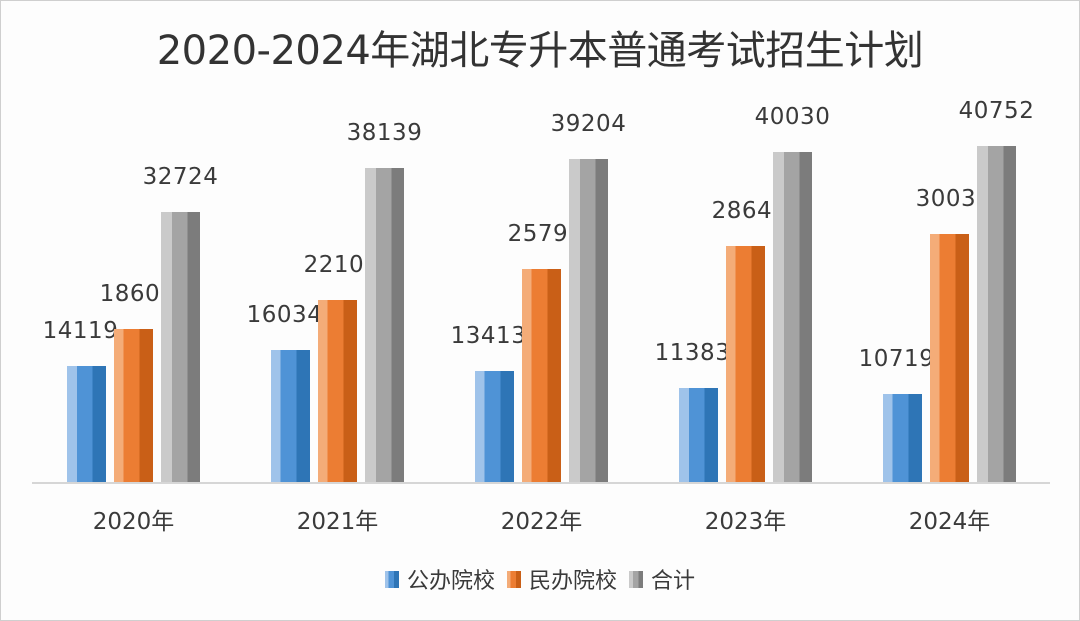 The width and height of the screenshot is (1080, 621). I want to click on bar-private-2022, so click(541, 375).